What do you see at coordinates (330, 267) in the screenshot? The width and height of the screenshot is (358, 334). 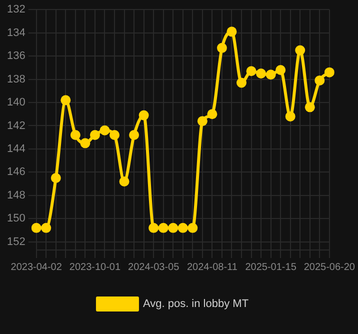 I see `x-tick-label: 2025-06-20` at bounding box center [330, 267].